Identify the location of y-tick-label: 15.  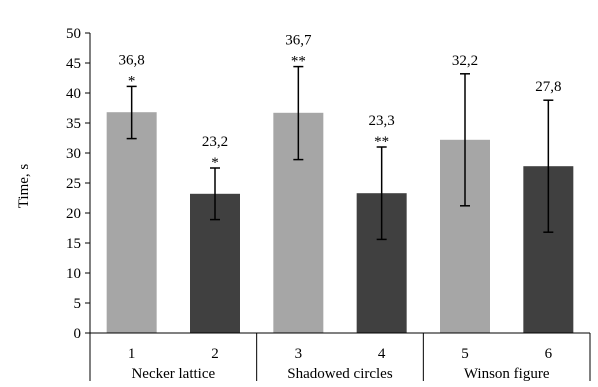
(73, 244).